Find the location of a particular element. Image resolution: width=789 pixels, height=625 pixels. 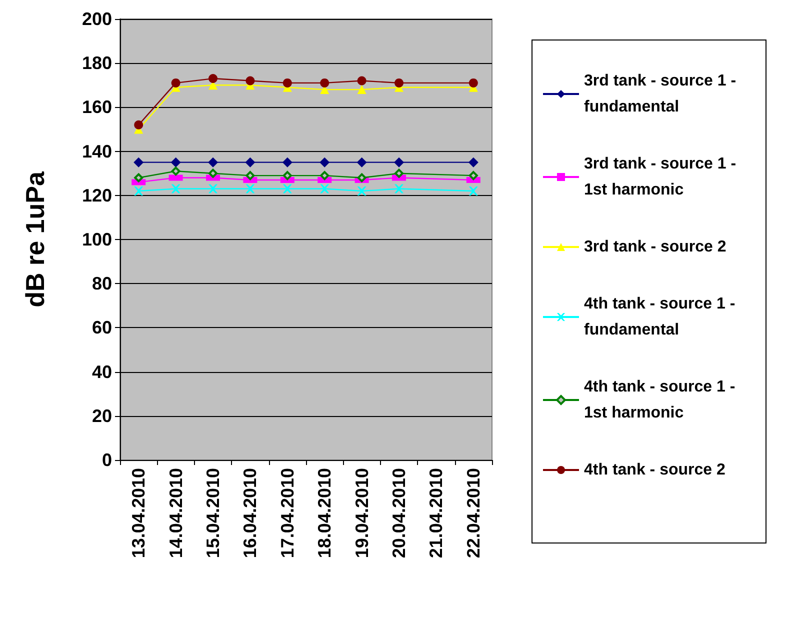

x-tick-label: 21.04.2010 is located at coordinates (436, 513).